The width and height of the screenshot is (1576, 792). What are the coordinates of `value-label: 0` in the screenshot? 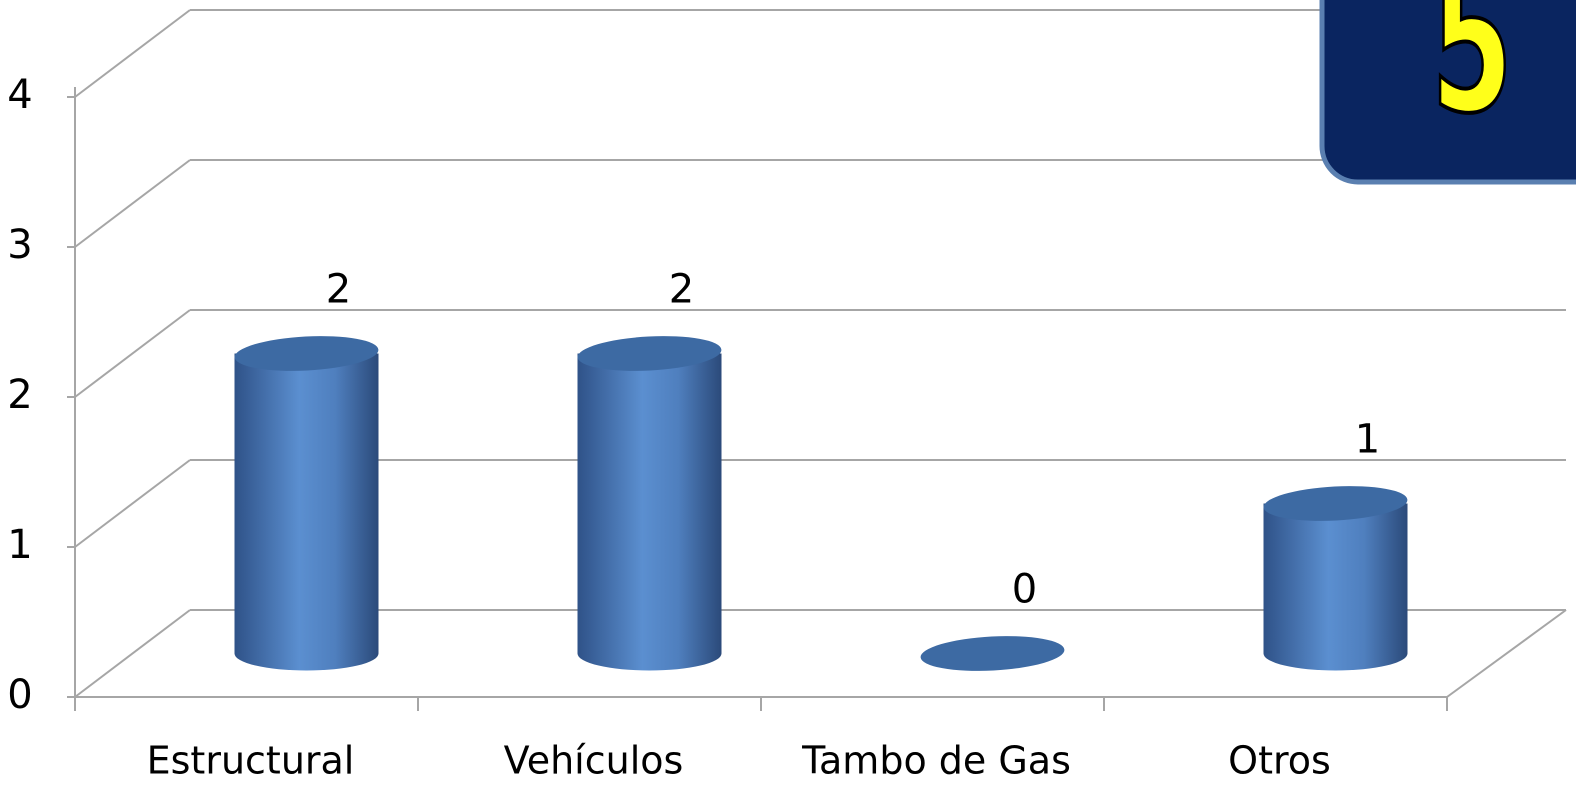 It's located at (1024, 590).